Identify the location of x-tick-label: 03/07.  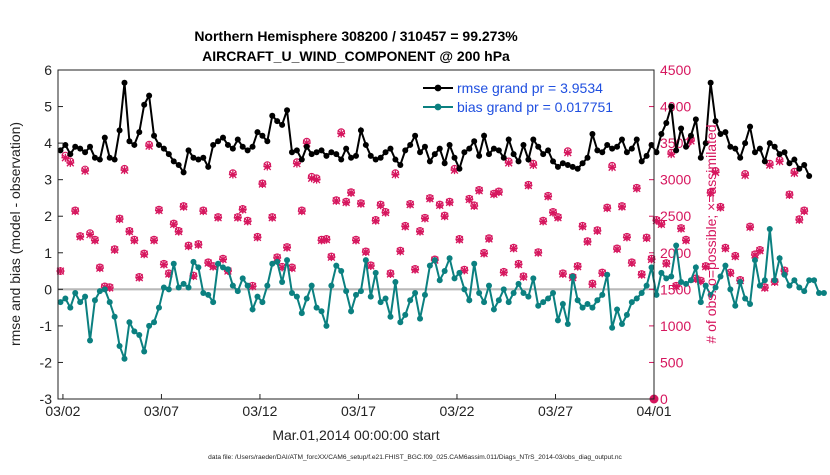
(161, 411).